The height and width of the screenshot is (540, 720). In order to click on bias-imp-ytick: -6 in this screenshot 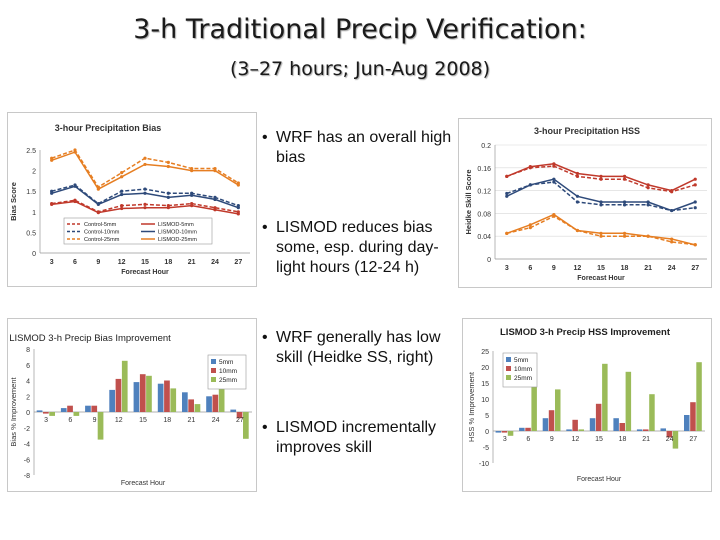, I will do `click(27, 460)`.